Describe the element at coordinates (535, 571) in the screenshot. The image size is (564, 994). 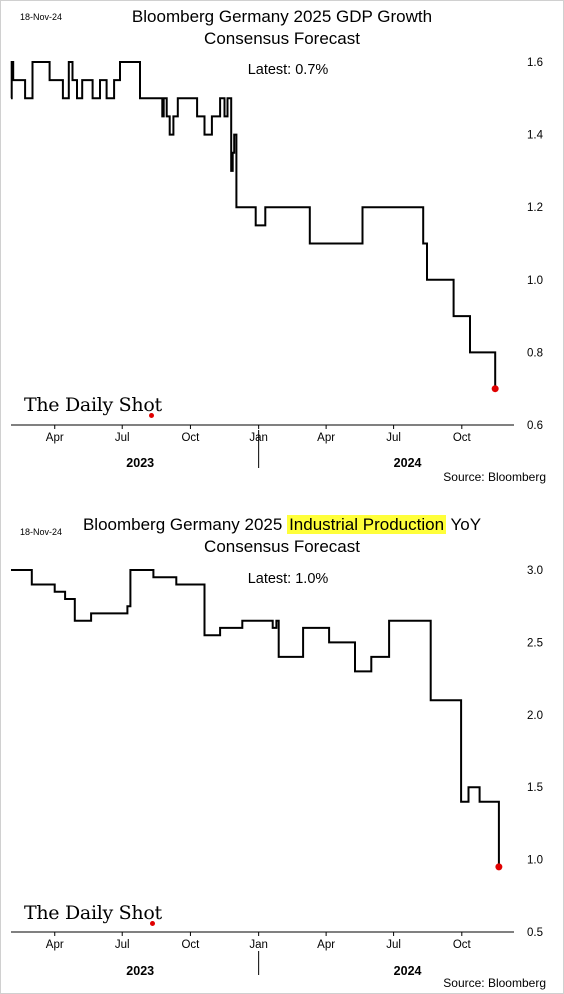
I see `y-tick-label: 3.0` at that location.